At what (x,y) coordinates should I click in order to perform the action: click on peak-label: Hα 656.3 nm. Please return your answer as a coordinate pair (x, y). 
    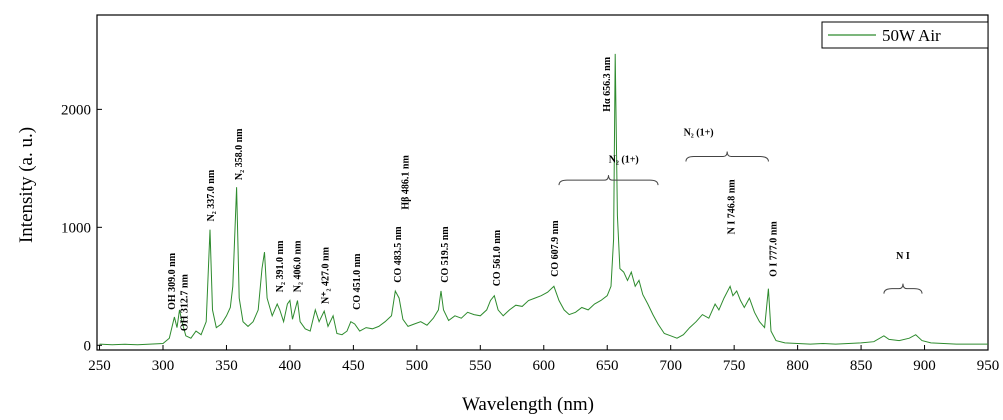
    Looking at the image, I should click on (607, 83).